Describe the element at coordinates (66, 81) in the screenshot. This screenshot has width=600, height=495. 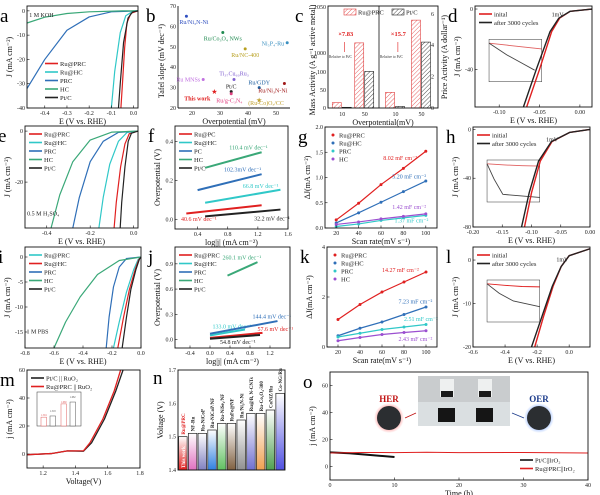
I see `legend-label: PRC` at that location.